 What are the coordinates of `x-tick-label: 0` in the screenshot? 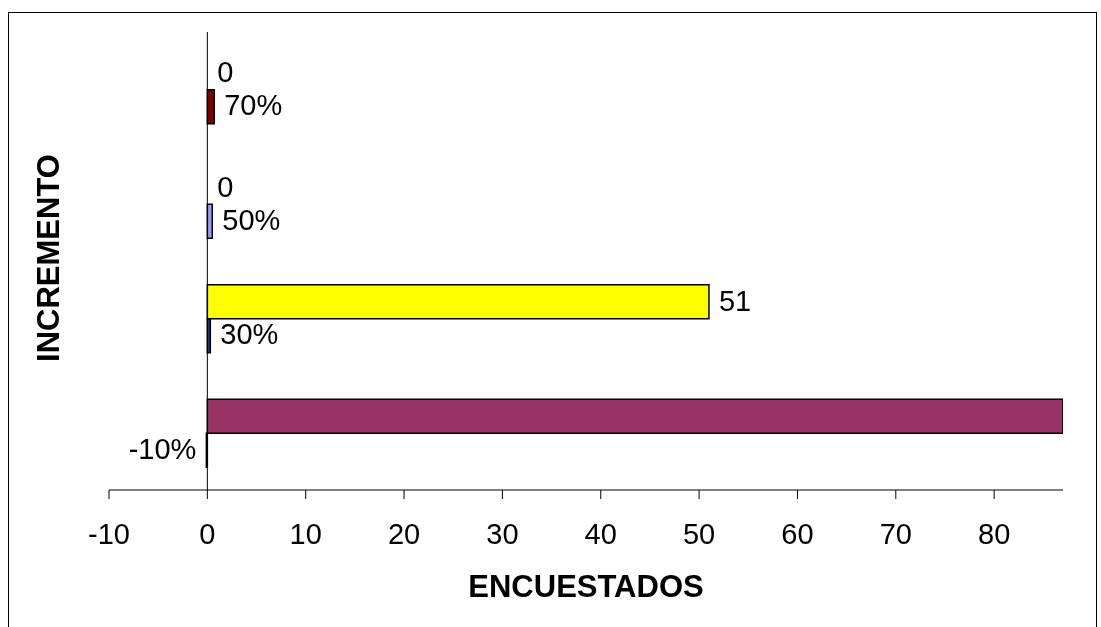 It's located at (207, 533).